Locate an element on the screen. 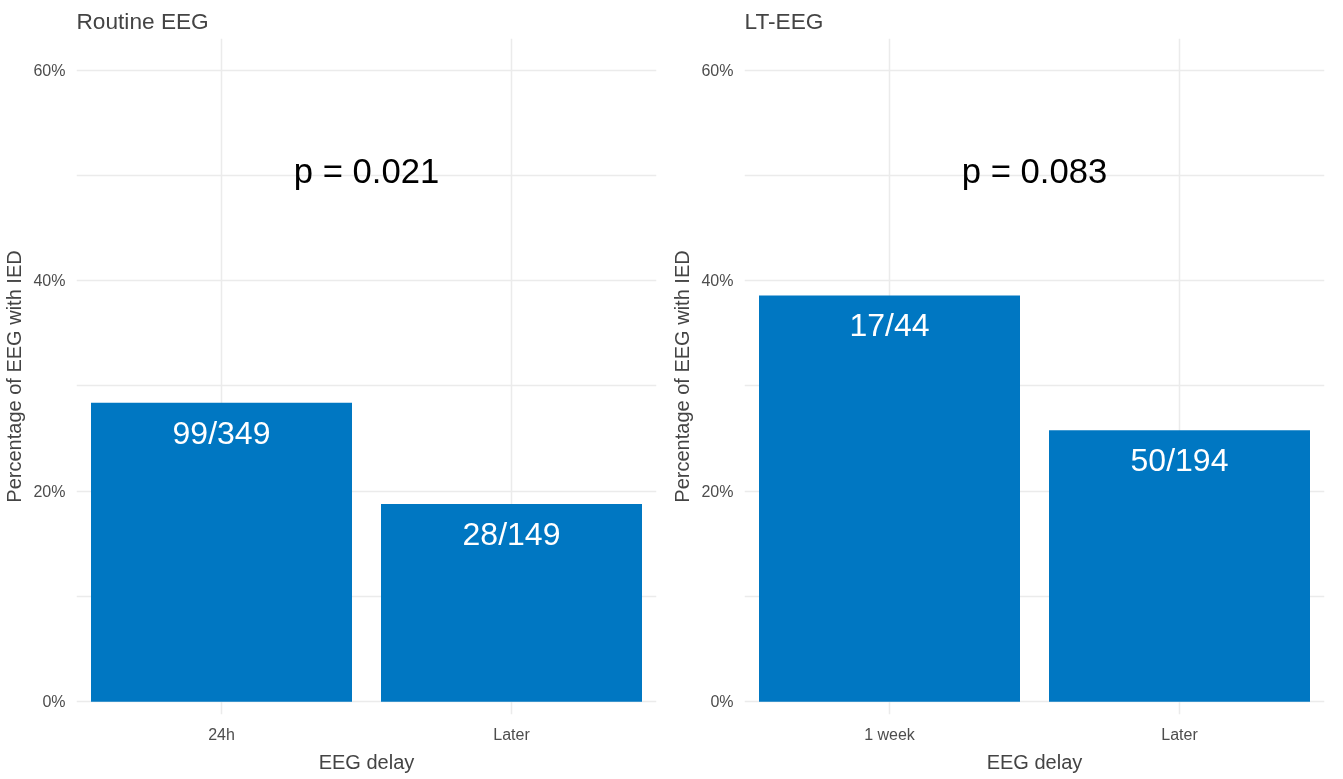  annotation: p = 0.021 is located at coordinates (366, 171).